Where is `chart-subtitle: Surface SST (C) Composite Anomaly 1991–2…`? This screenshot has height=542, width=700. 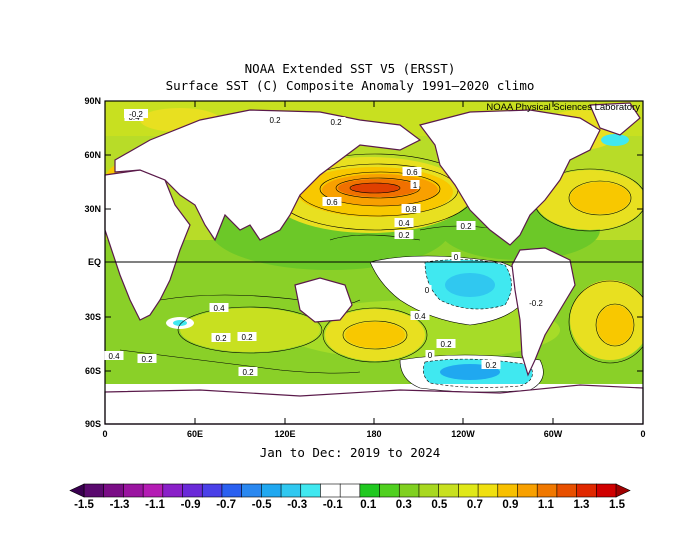 chart-subtitle: Surface SST (C) Composite Anomaly 1991–2… is located at coordinates (350, 85).